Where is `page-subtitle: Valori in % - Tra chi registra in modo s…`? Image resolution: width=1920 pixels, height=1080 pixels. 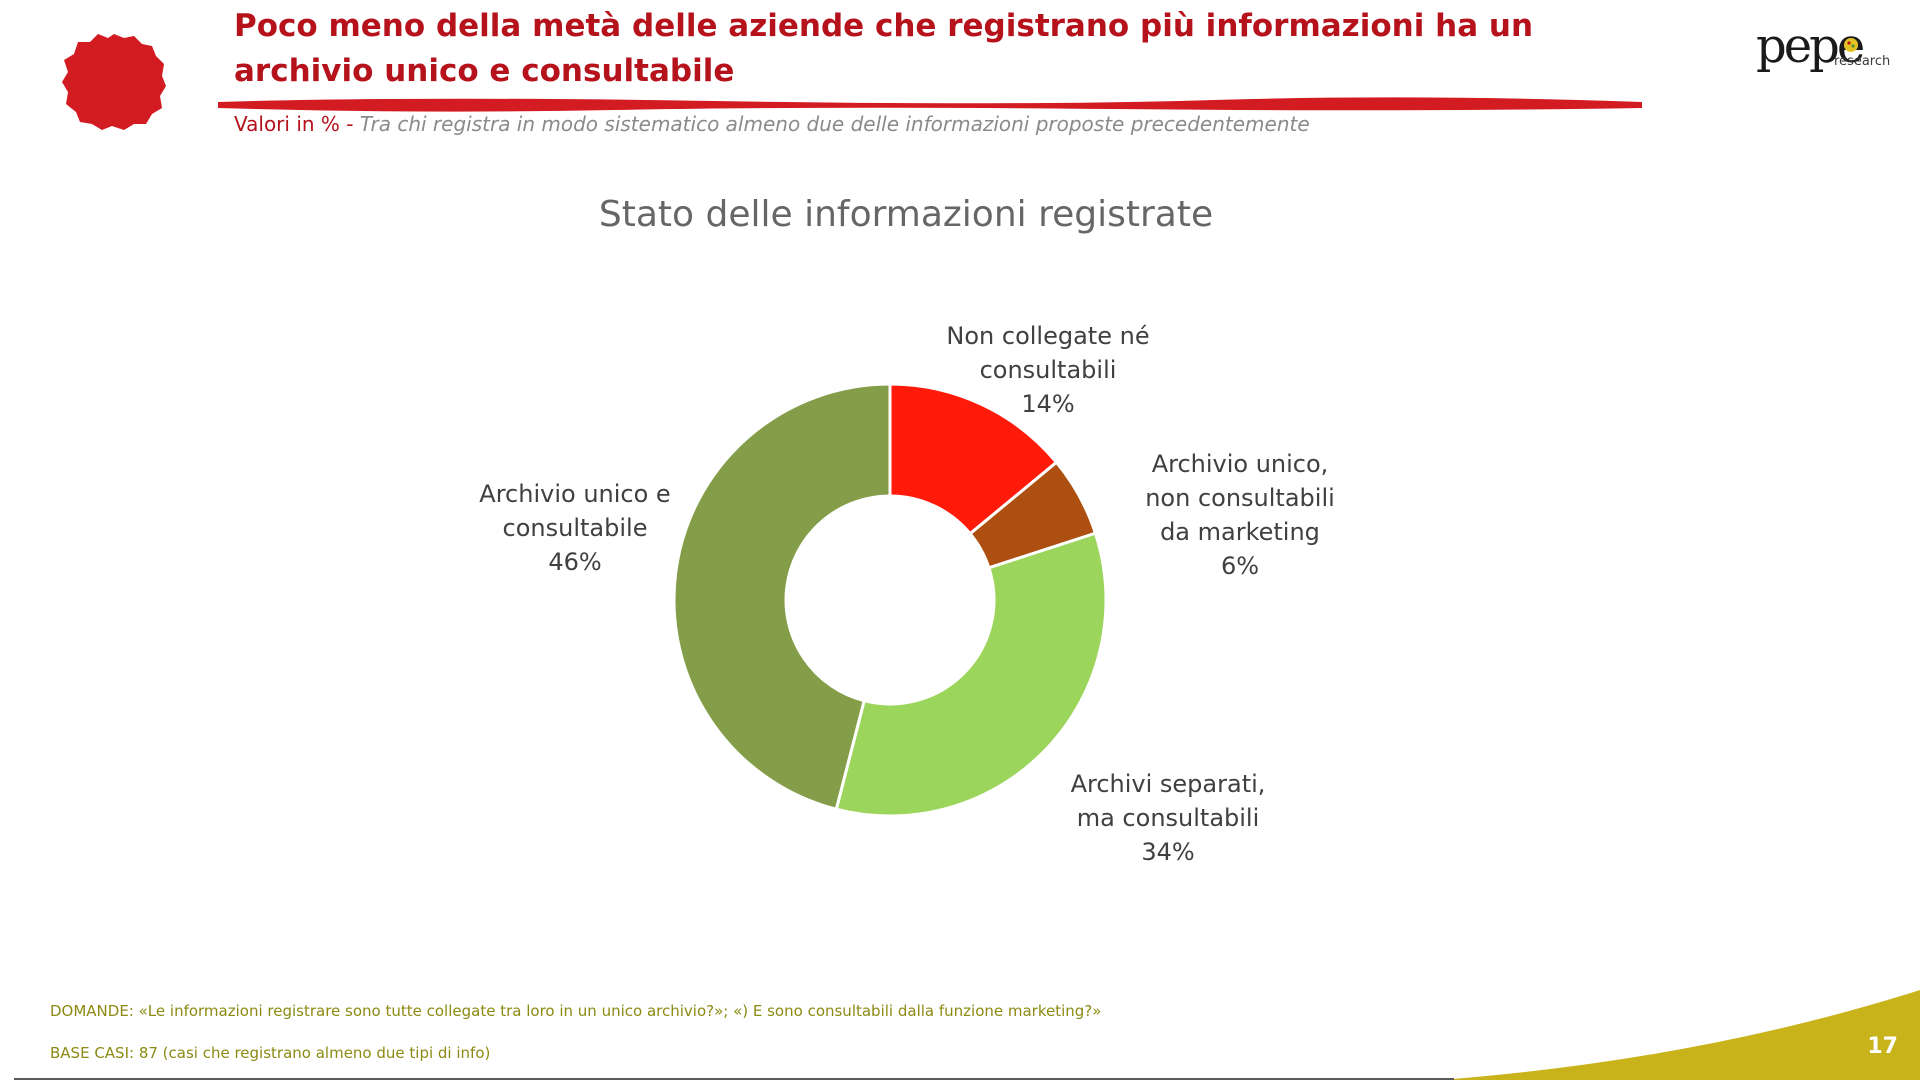 page-subtitle: Valori in % - Tra chi registra in modo s… is located at coordinates (772, 124).